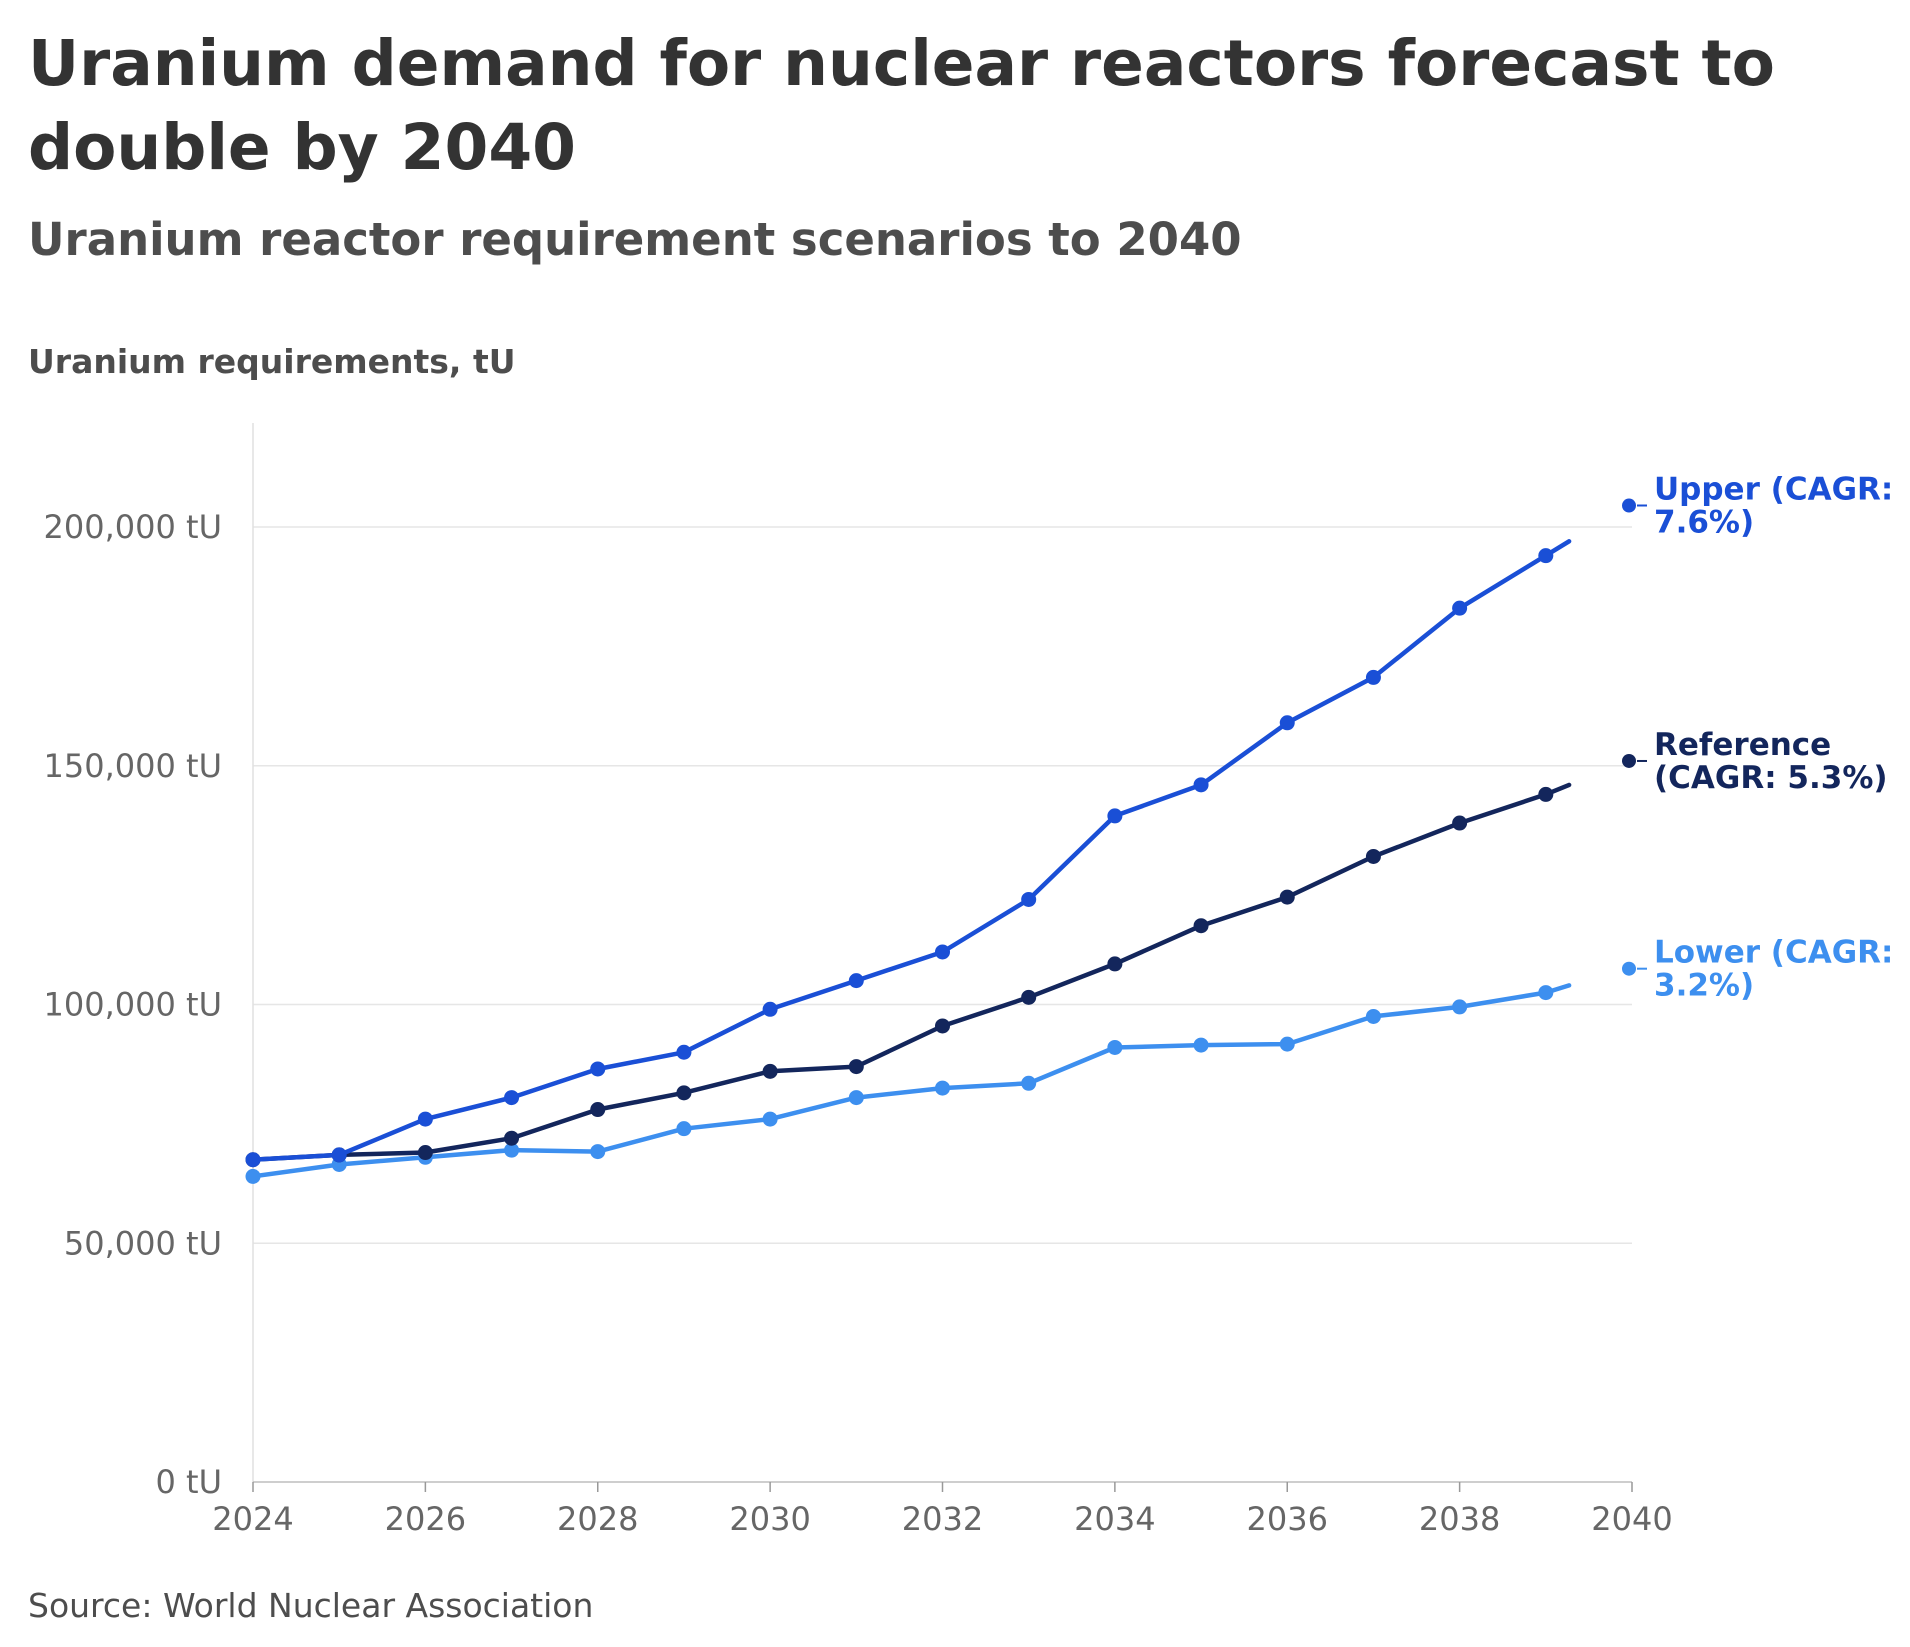 This screenshot has height=1647, width=1910. What do you see at coordinates (1287, 1519) in the screenshot?
I see `x-tick-label: 2036` at bounding box center [1287, 1519].